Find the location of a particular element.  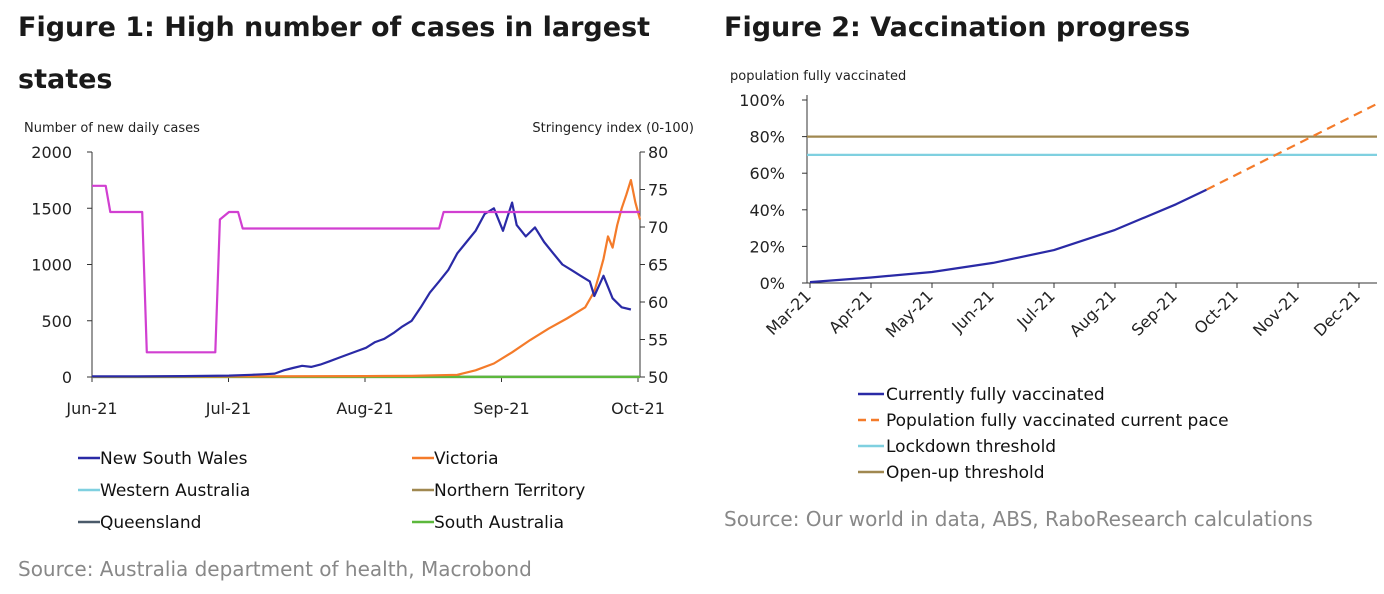

y-left-tick-label: 1500 is located at coordinates (51, 208).